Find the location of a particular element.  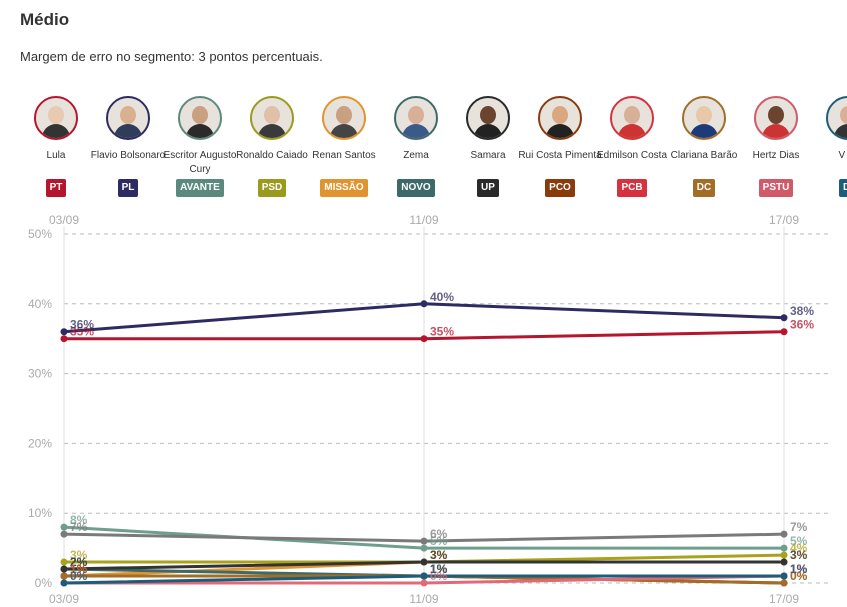

party-badge: PT is located at coordinates (56, 188).